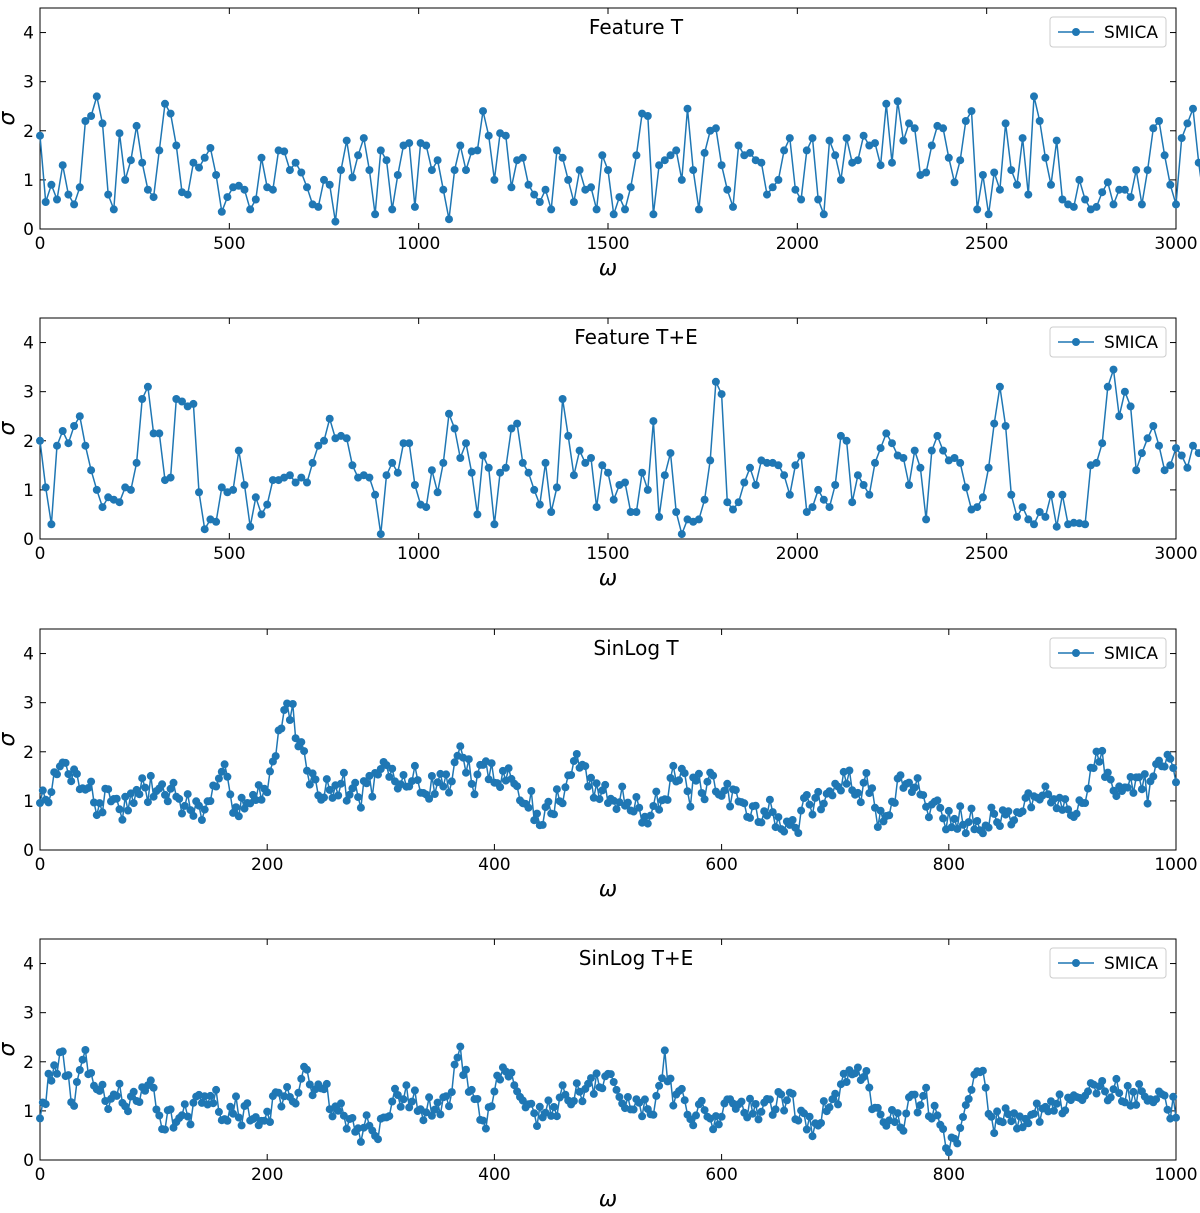  I want to click on panel-title: SinLog T, so click(636, 648).